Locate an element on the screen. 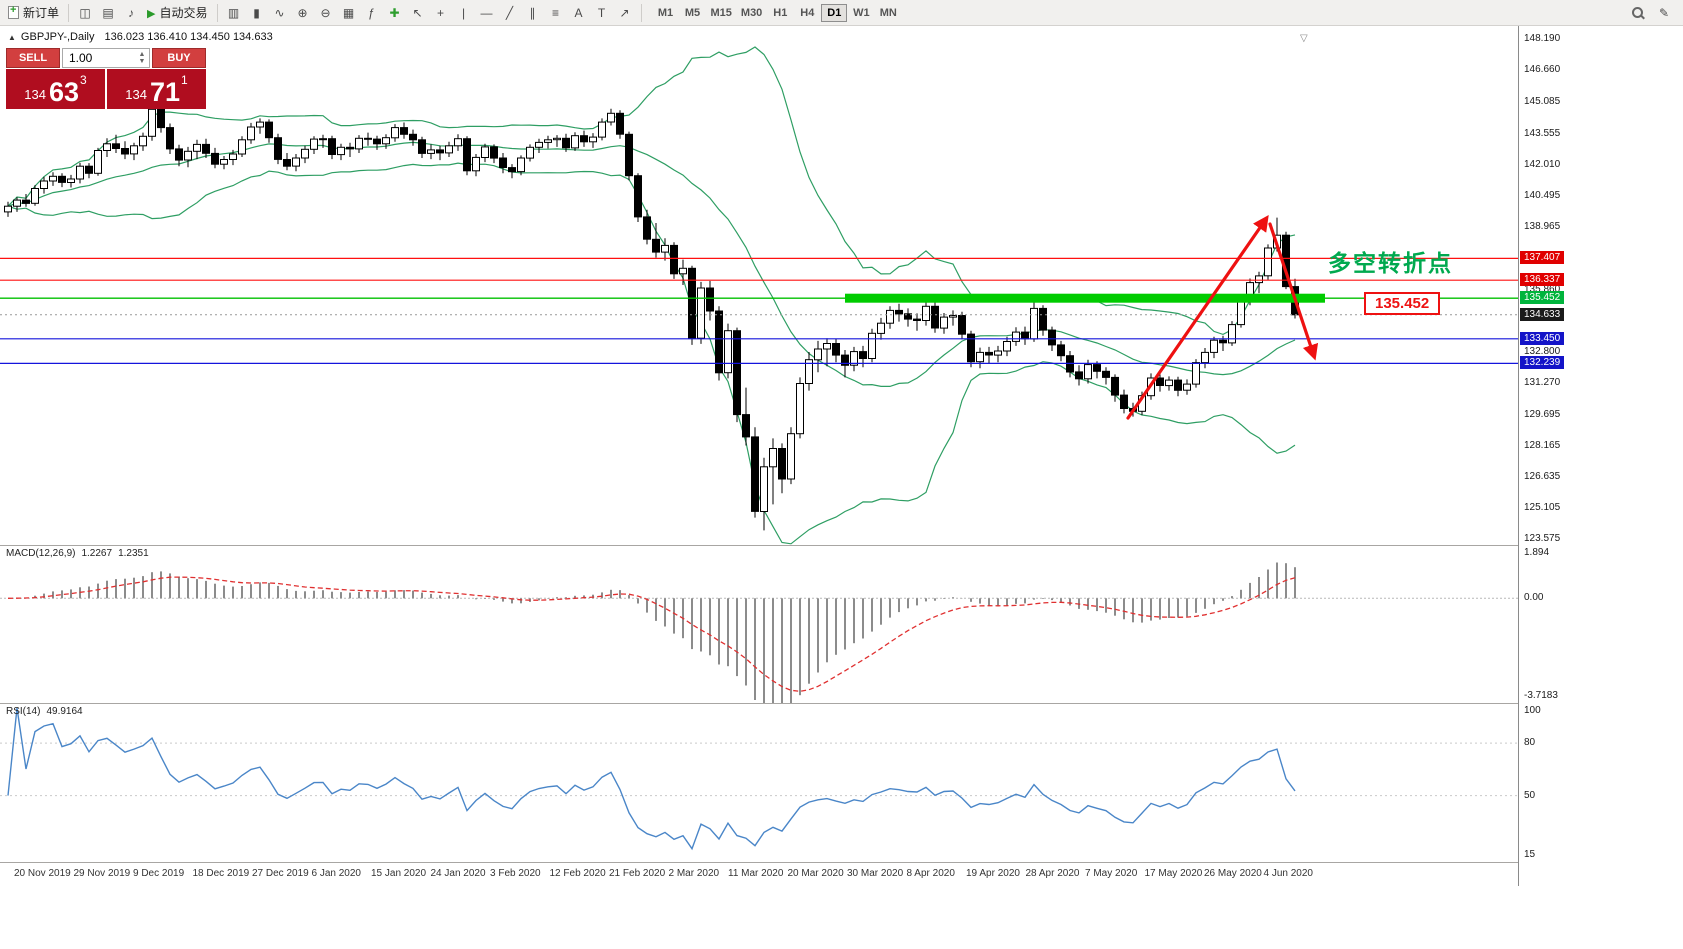 The image size is (1683, 949). zoom-out-icon: ⊖ is located at coordinates (326, 13).